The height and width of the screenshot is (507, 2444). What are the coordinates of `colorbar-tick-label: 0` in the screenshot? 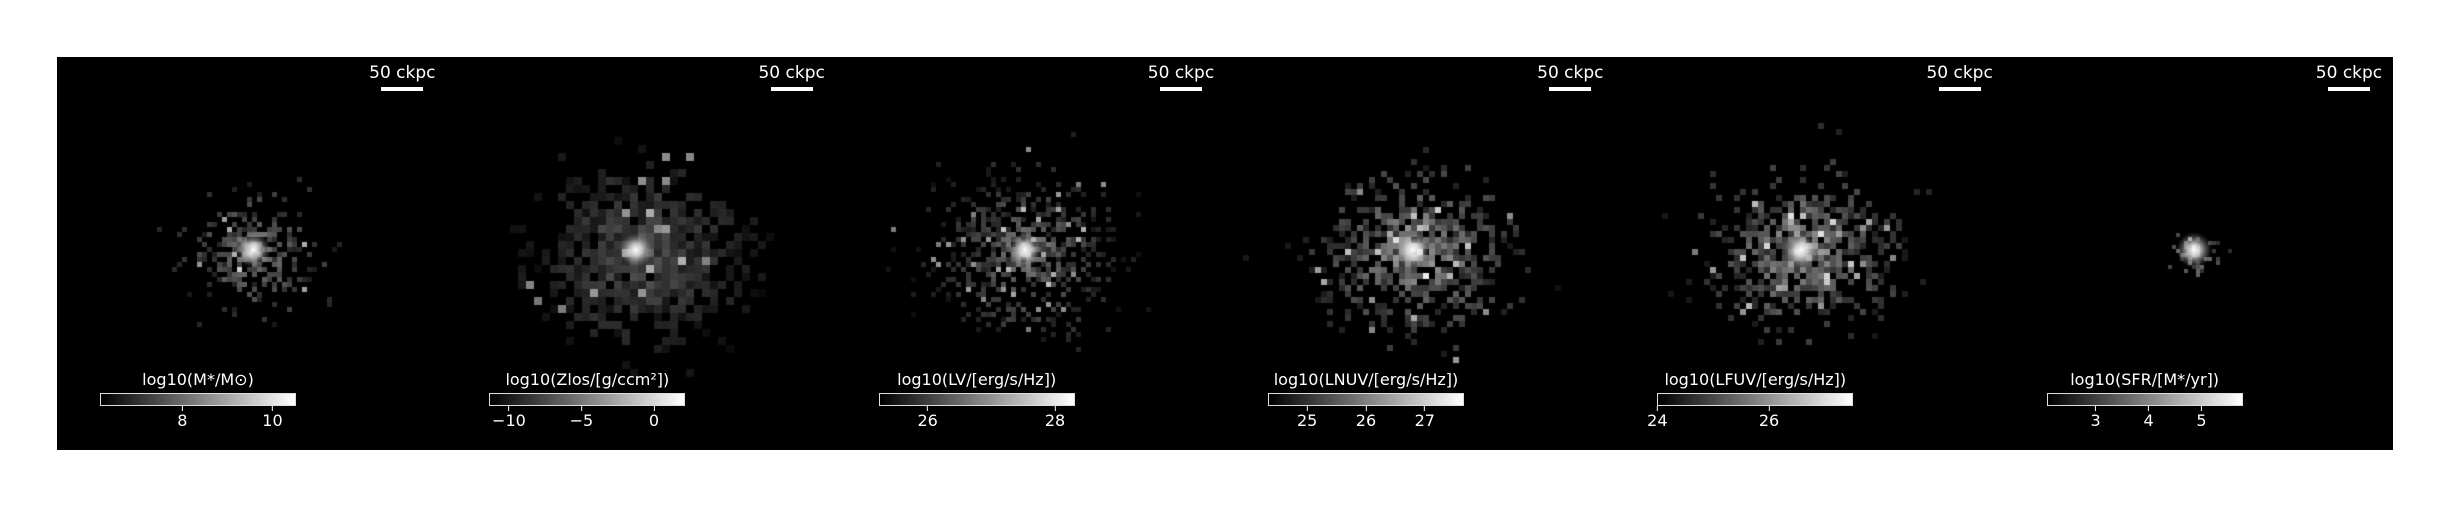 It's located at (654, 420).